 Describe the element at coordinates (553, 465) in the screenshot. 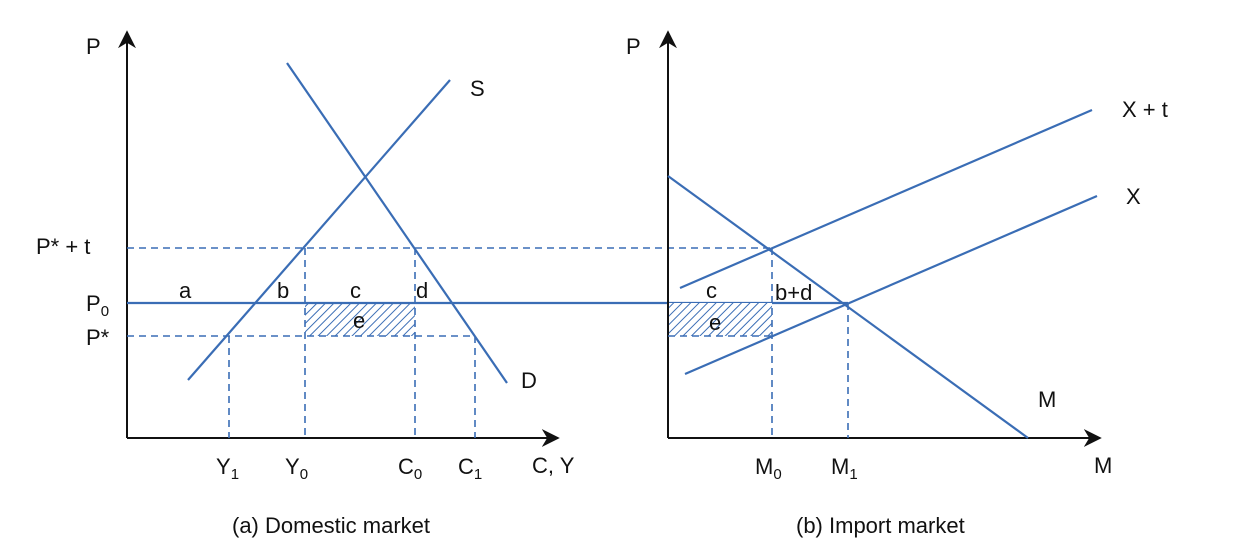

I see `domestic-x-axis-label: C, Y` at that location.